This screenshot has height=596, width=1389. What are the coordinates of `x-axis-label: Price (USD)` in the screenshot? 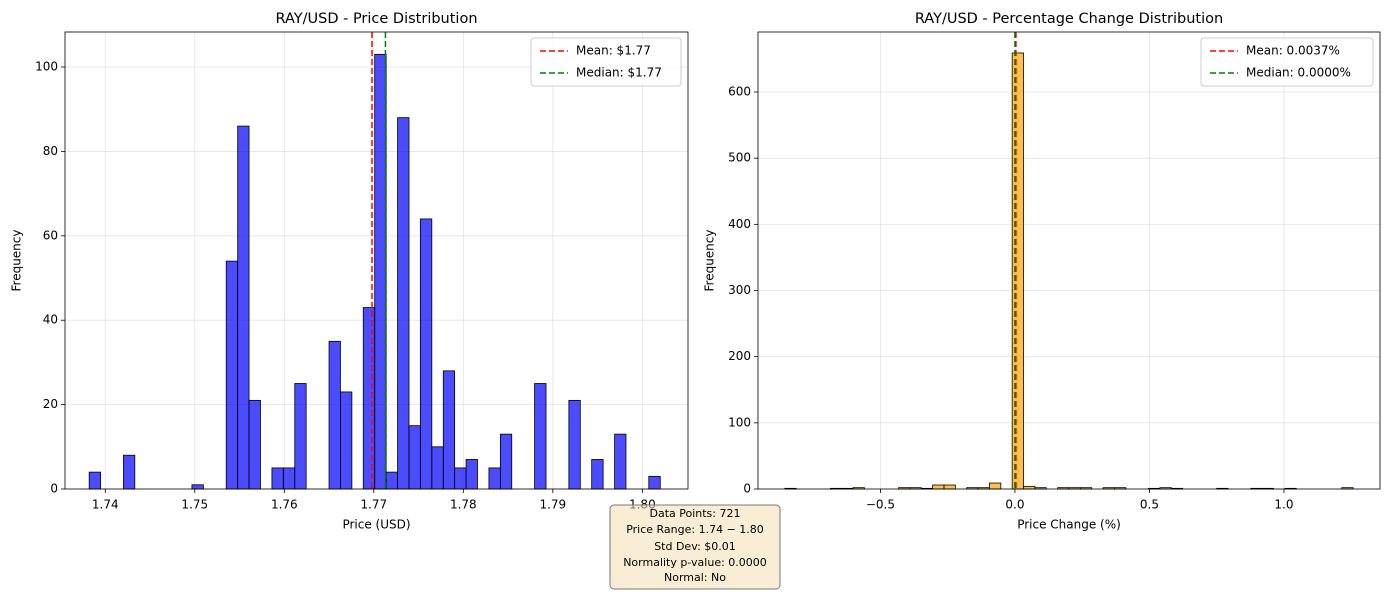 It's located at (376, 525).